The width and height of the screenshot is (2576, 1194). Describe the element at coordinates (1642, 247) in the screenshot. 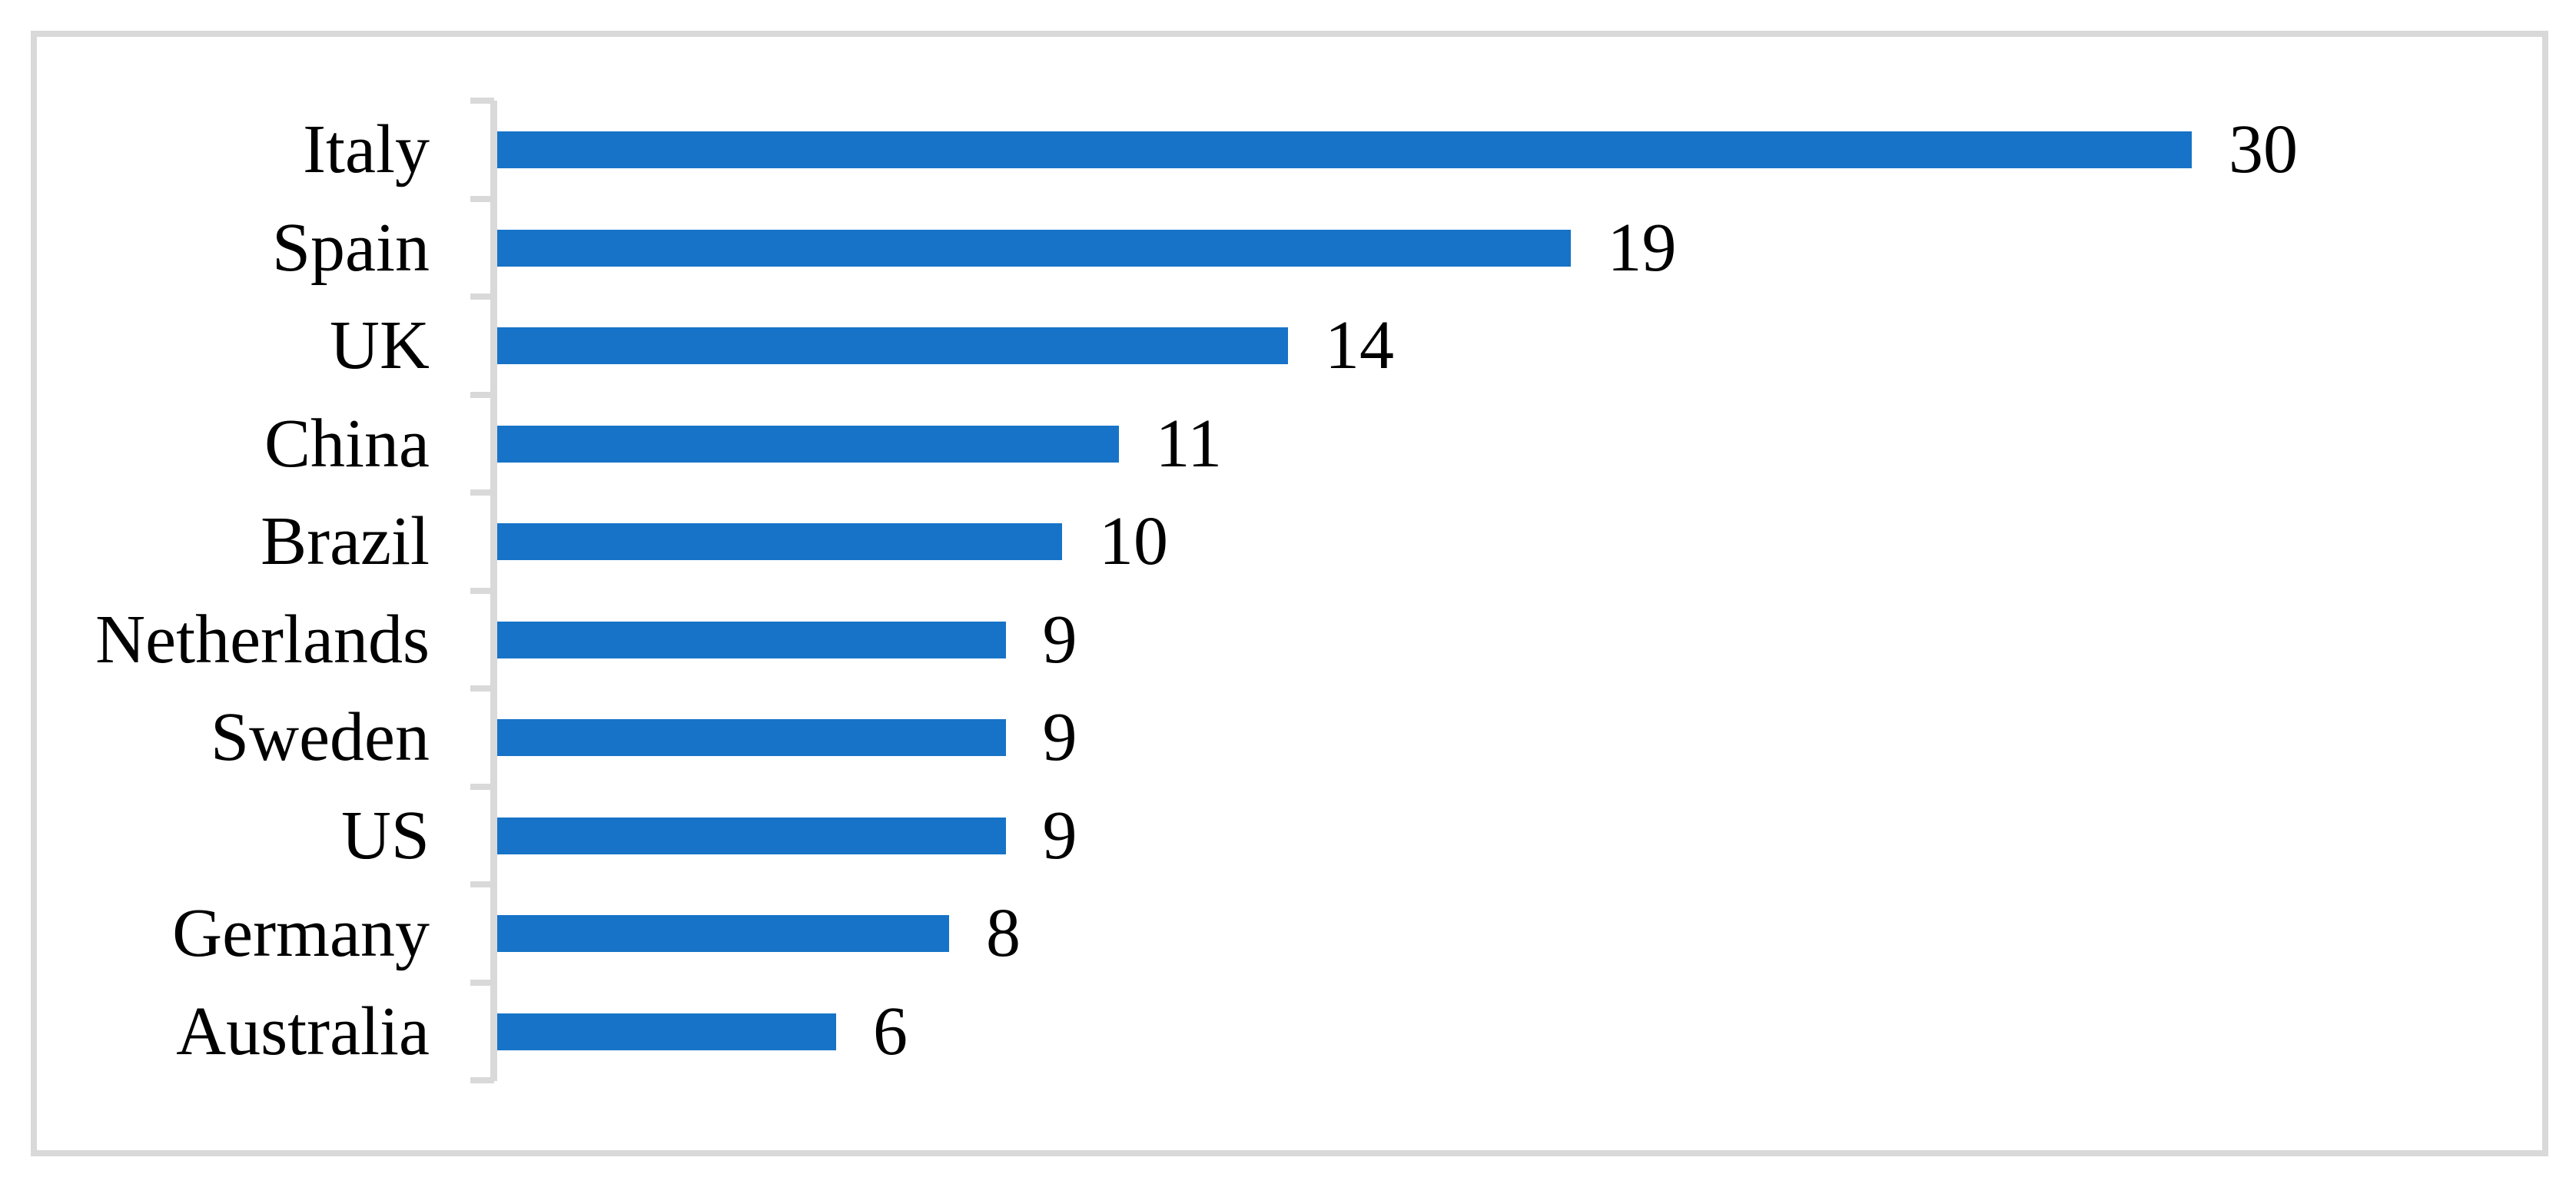

I see `value-label: 19` at that location.